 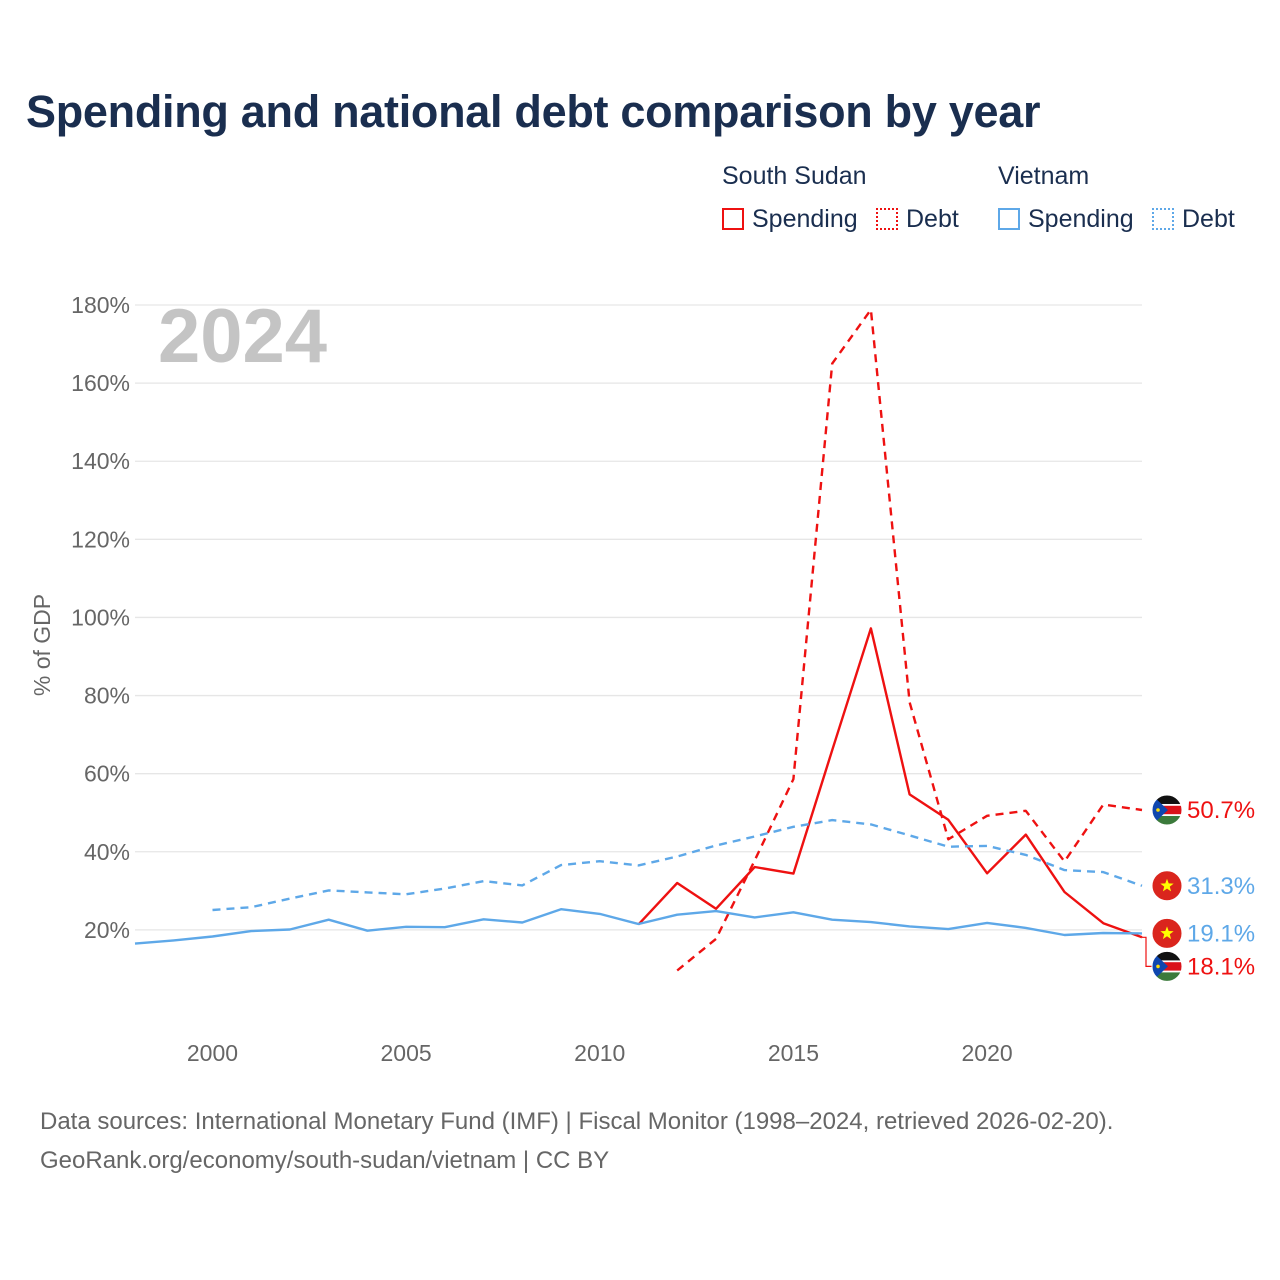 What do you see at coordinates (107, 696) in the screenshot?
I see `y-tick-label: 80%` at bounding box center [107, 696].